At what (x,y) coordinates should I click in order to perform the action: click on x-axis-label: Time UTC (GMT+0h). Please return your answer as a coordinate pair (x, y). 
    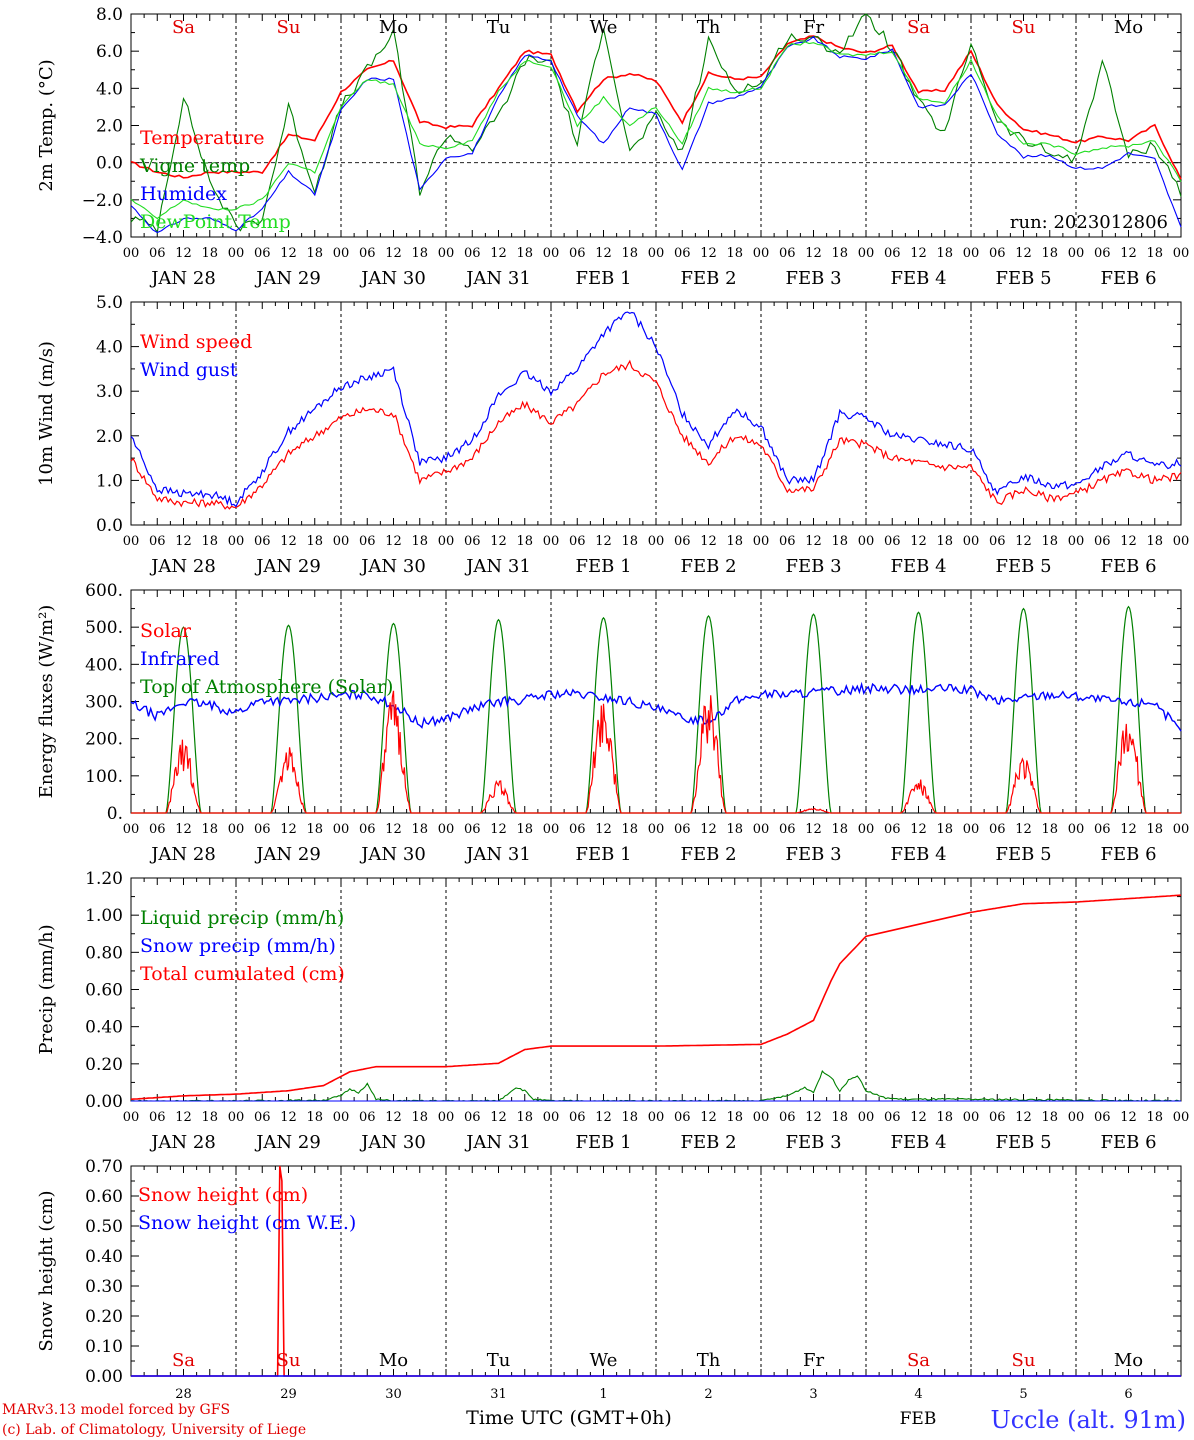
    Looking at the image, I should click on (569, 1418).